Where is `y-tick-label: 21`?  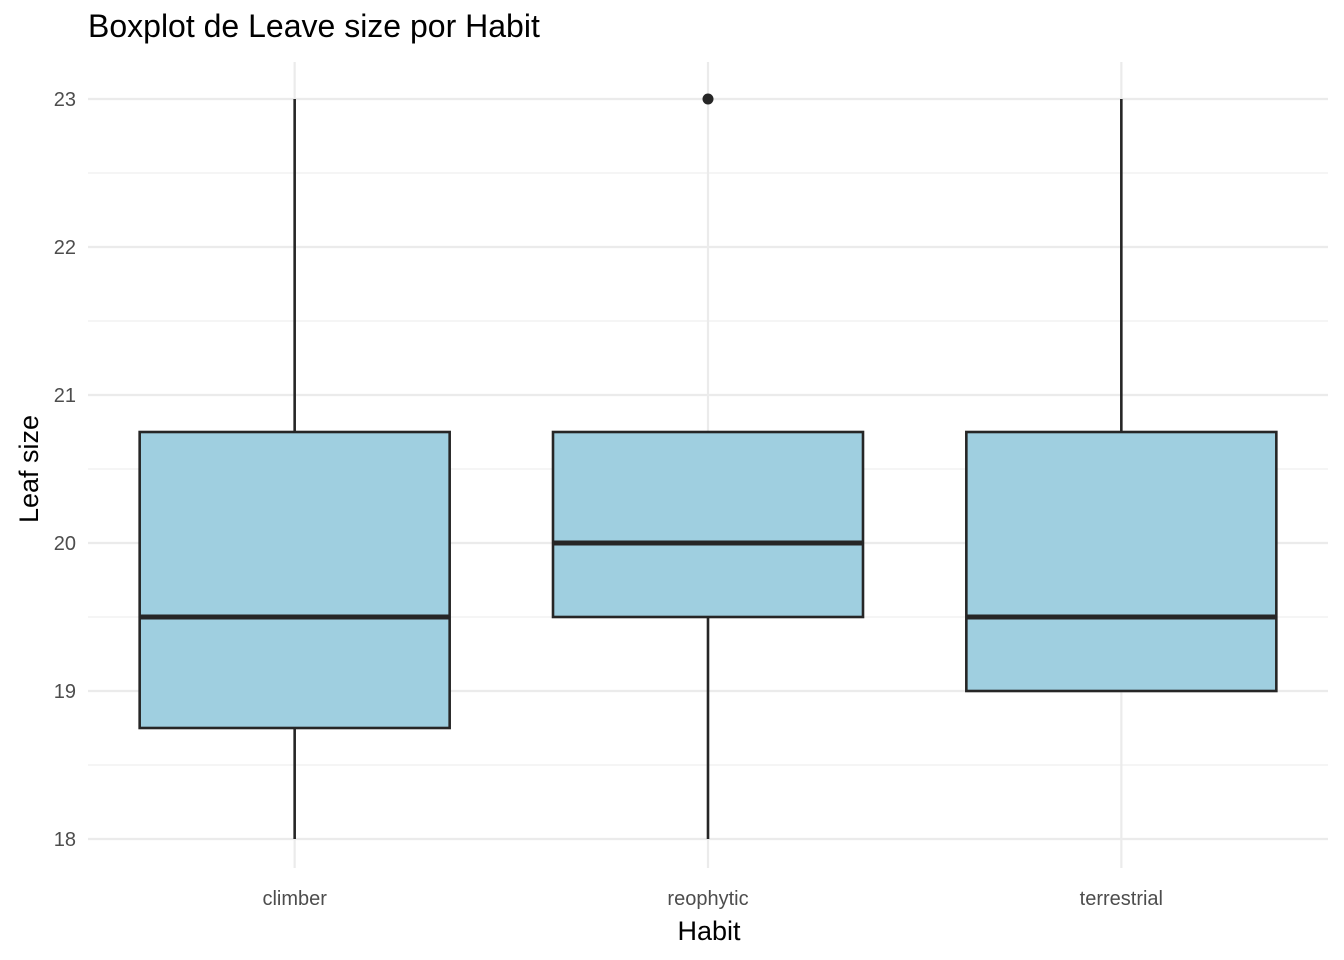
y-tick-label: 21 is located at coordinates (65, 396).